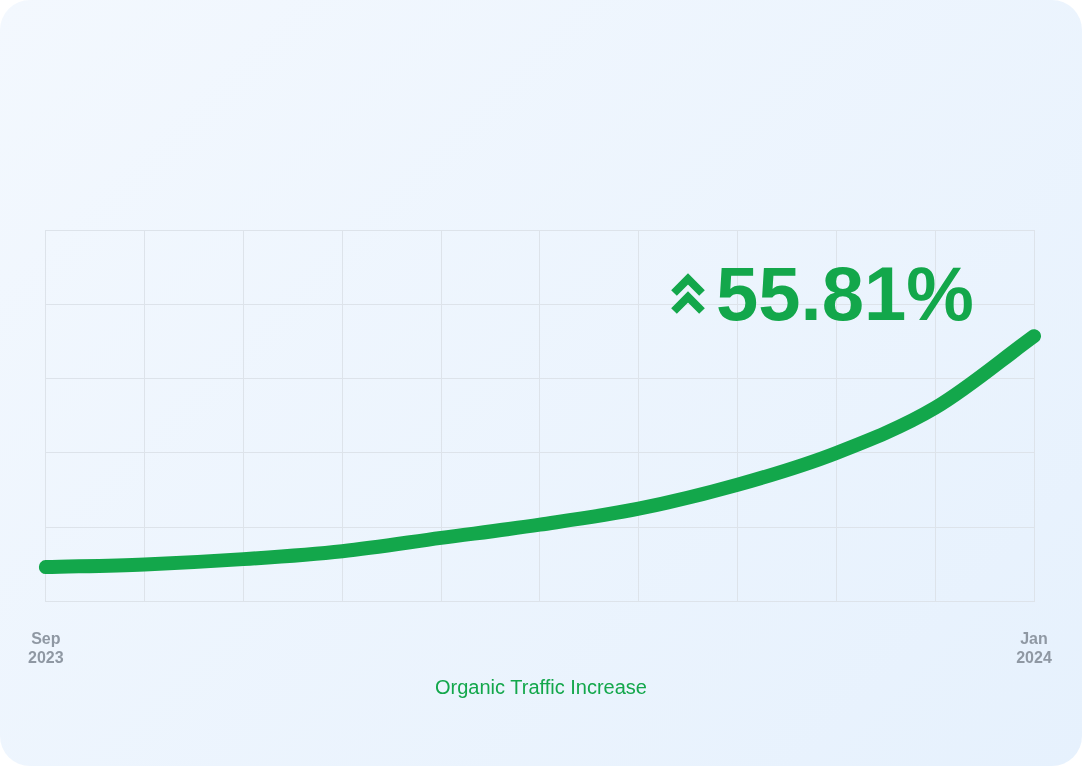 The width and height of the screenshot is (1082, 766). I want to click on x-tick-label: Sep 2023, so click(46, 647).